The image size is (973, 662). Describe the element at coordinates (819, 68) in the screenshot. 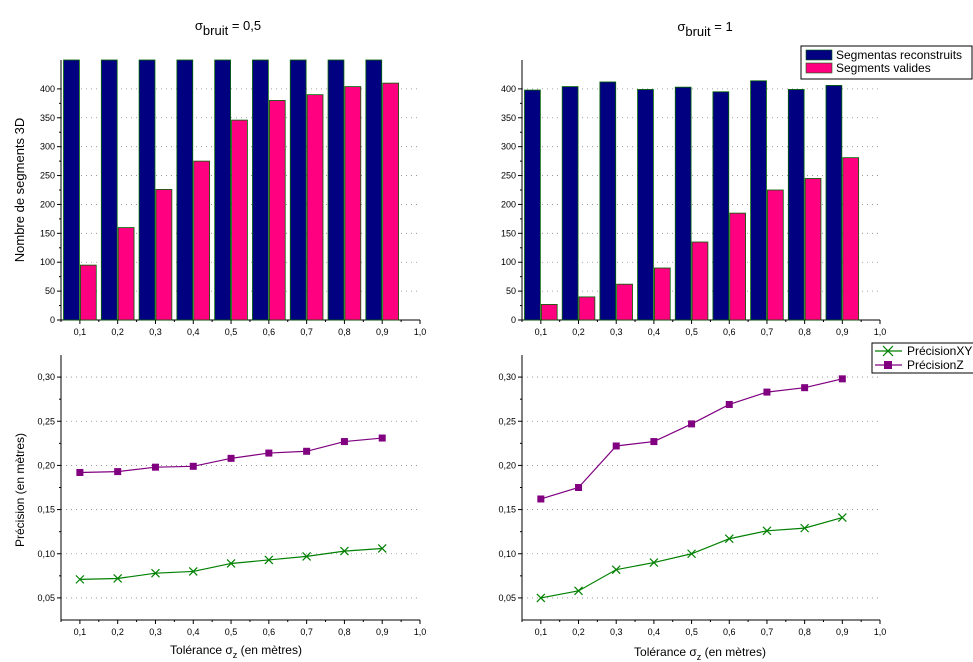

I see `legend-swatch-valid` at that location.